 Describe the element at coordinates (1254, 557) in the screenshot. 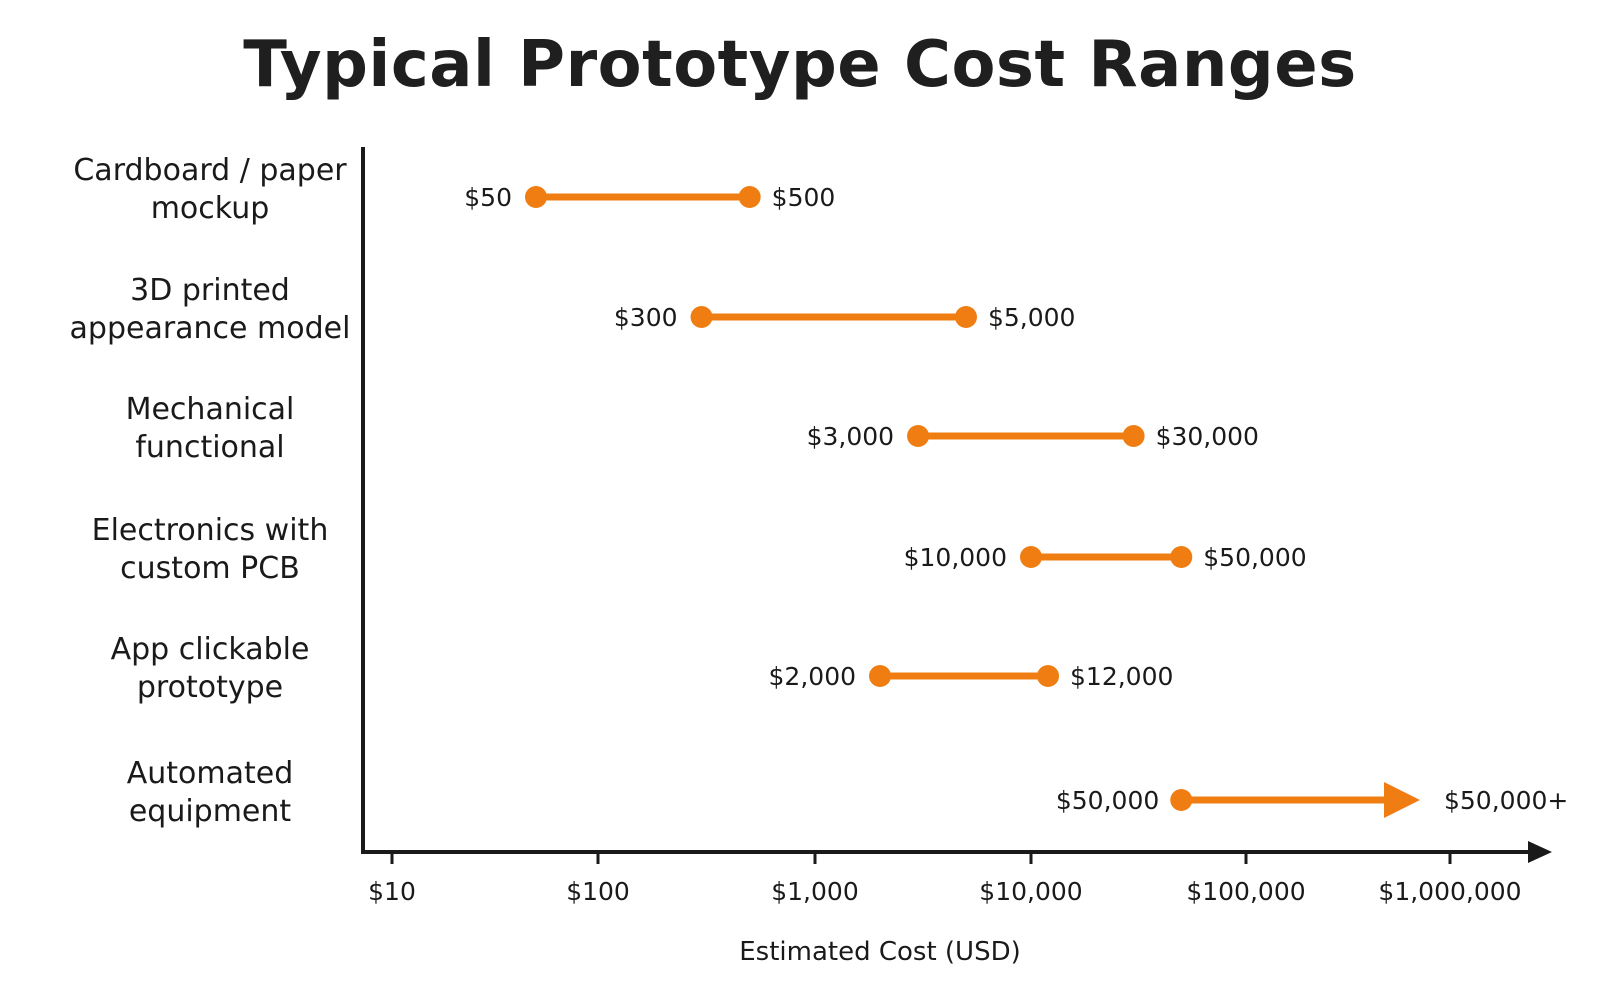

I see `high-value-label: $50,000` at that location.